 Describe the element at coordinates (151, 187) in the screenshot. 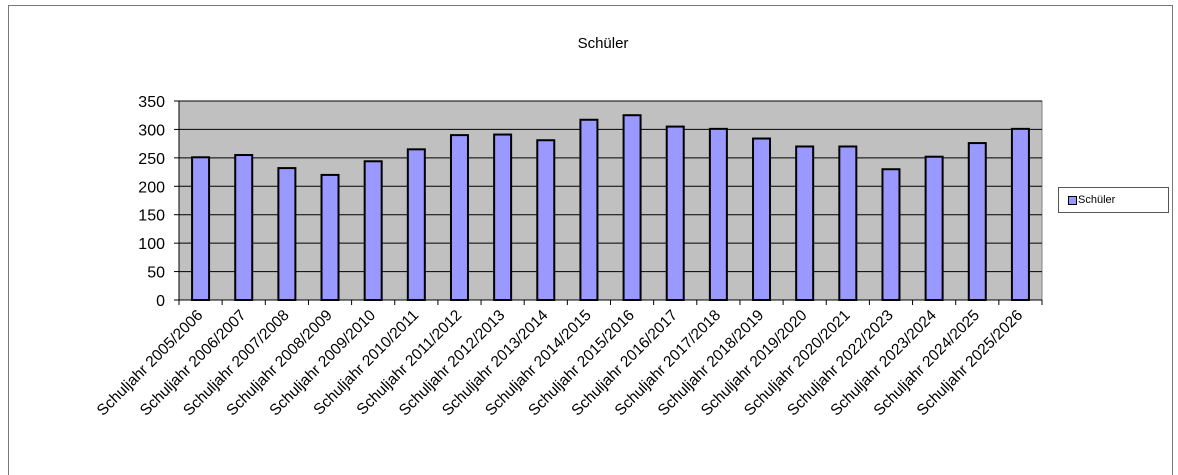

I see `y-tick-label: 200` at that location.